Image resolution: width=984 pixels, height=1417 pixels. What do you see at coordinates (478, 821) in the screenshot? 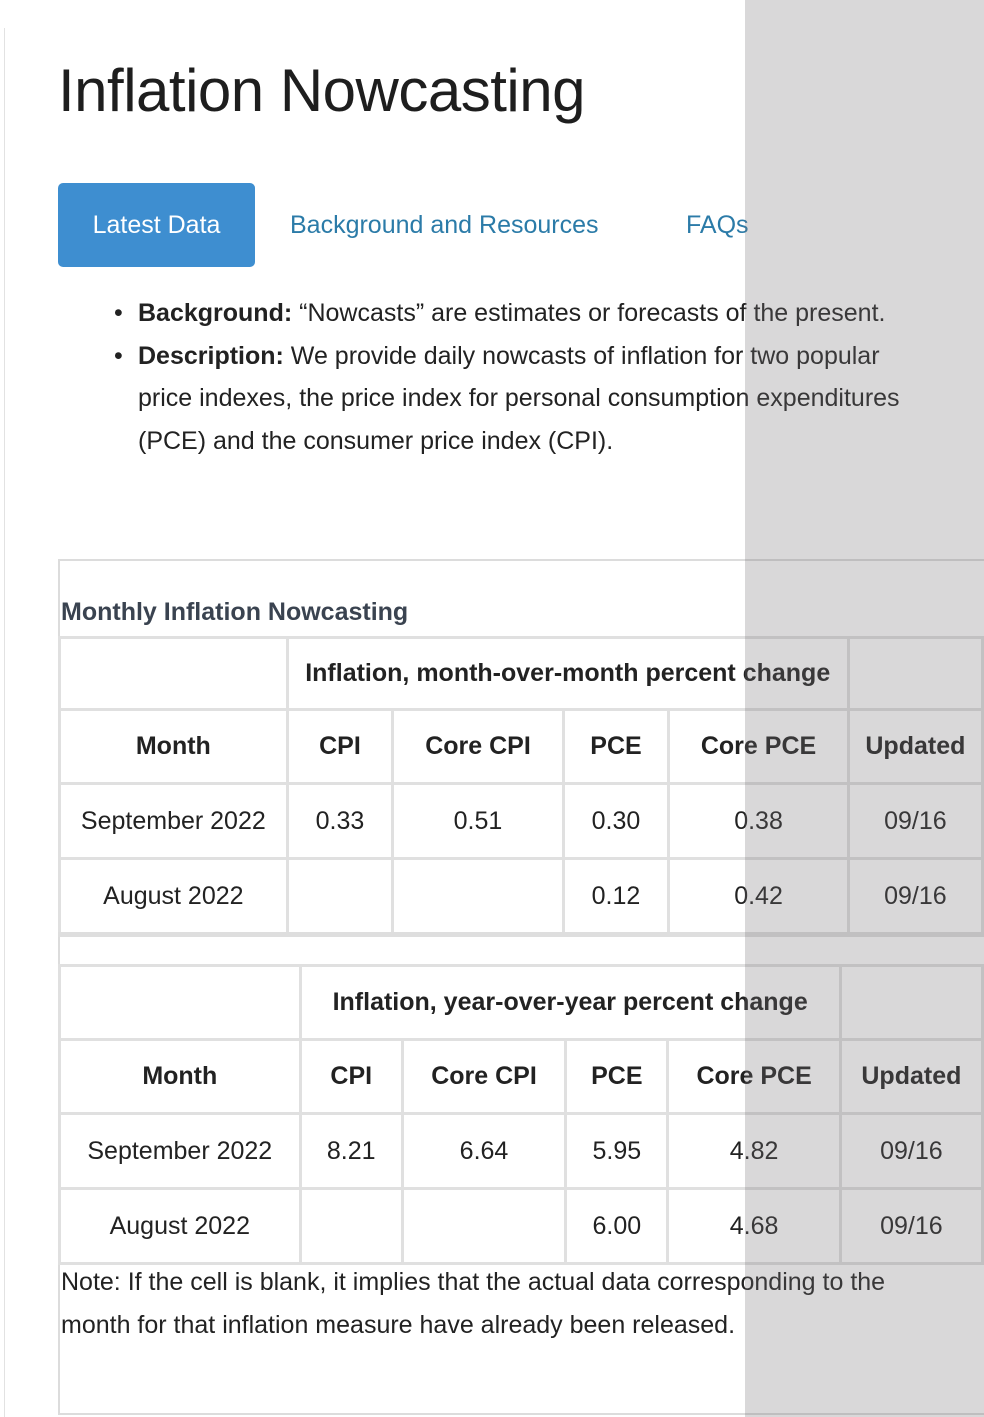
I see `cell-core-cpi: 0.51` at bounding box center [478, 821].